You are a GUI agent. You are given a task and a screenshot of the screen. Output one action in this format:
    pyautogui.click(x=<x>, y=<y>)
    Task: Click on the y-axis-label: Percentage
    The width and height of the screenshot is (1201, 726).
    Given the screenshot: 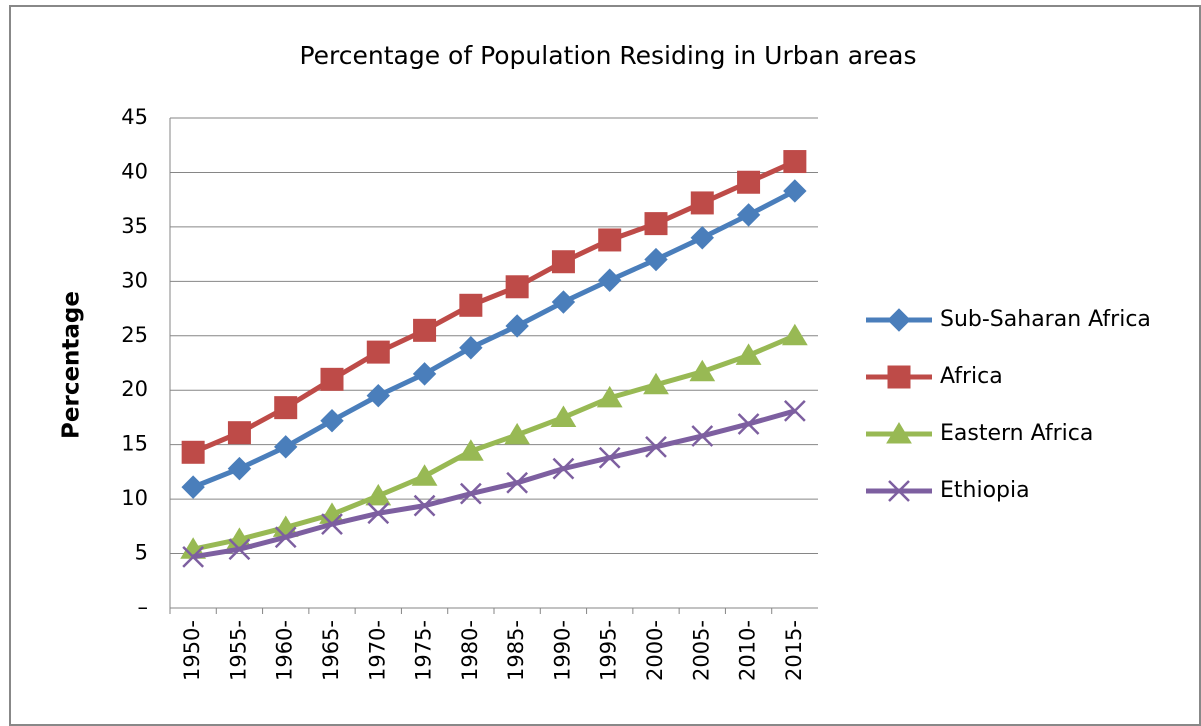 What is the action you would take?
    pyautogui.click(x=72, y=365)
    